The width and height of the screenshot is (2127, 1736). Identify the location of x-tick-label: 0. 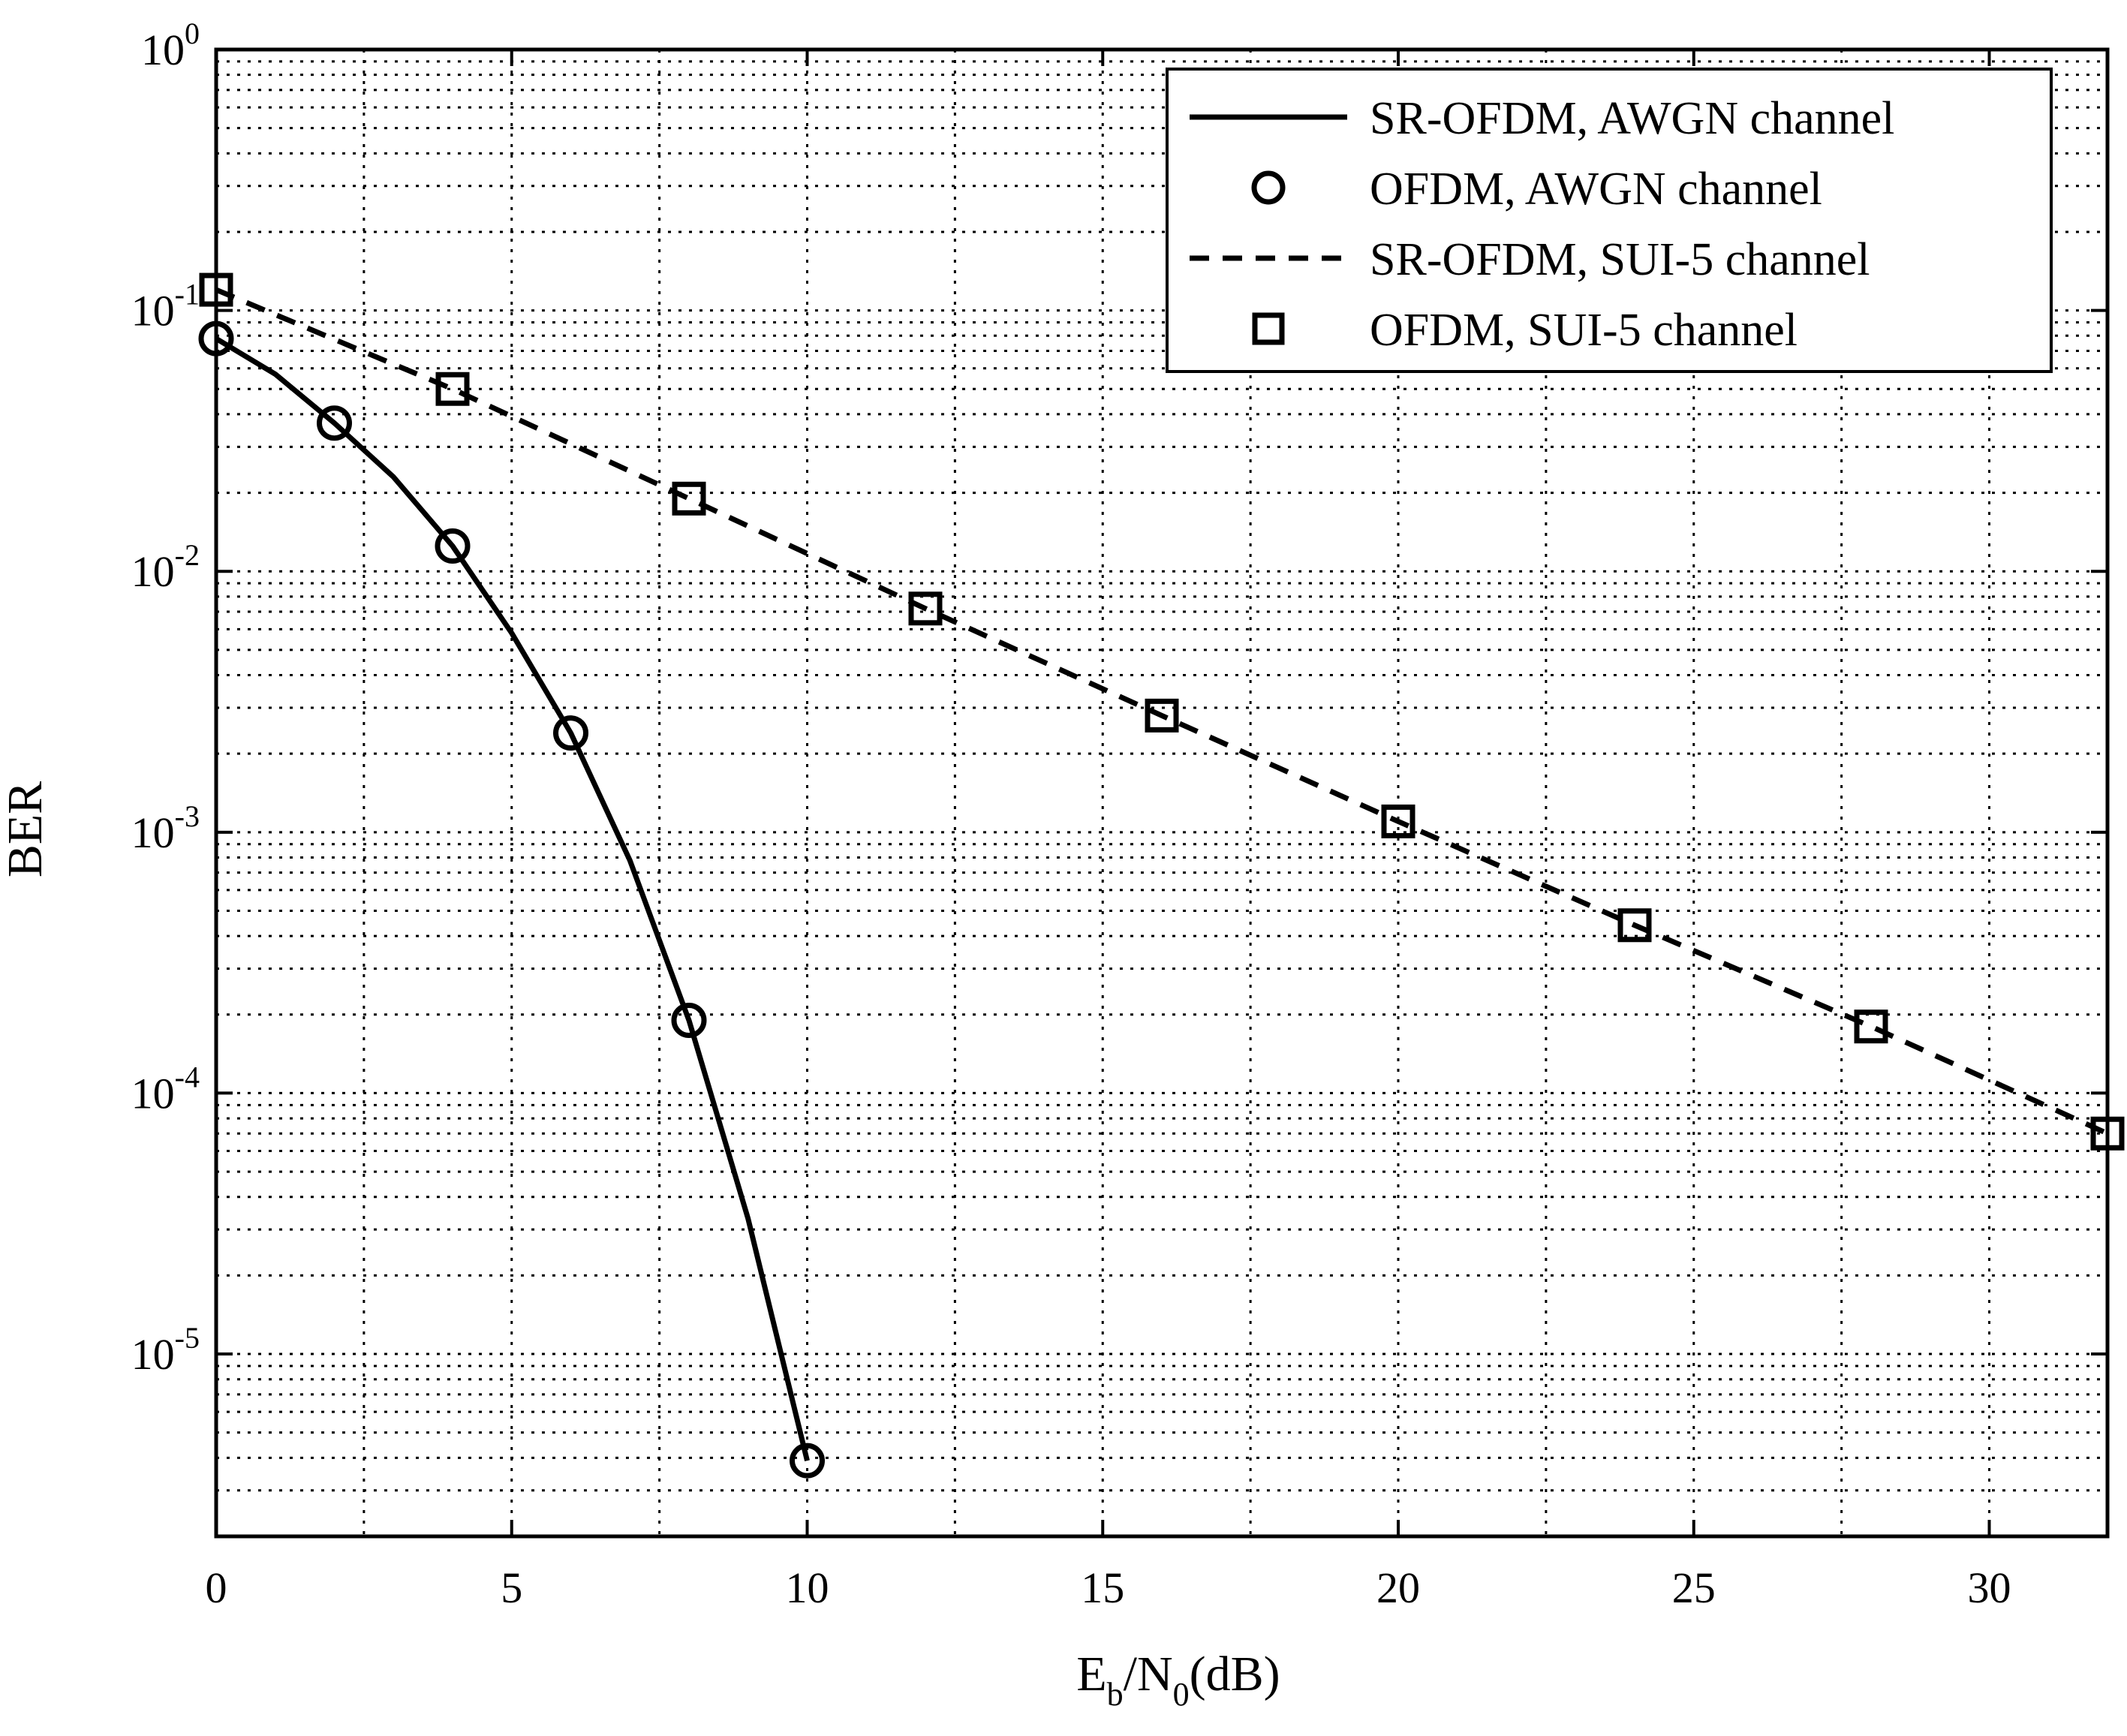
(216, 1587).